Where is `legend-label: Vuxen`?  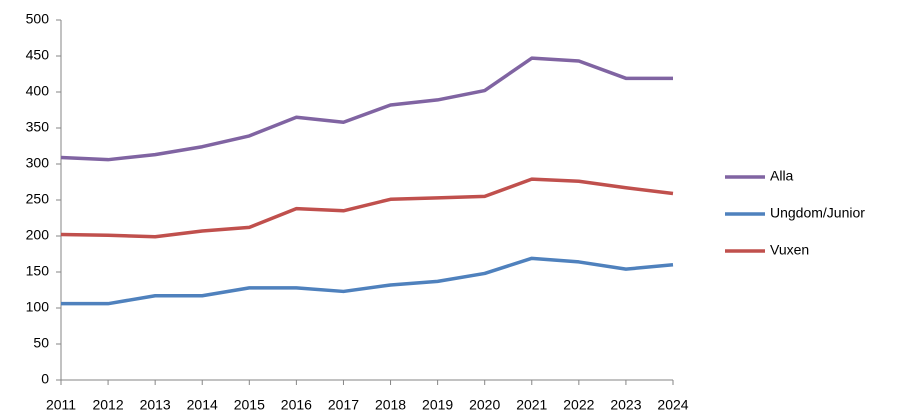 legend-label: Vuxen is located at coordinates (789, 250).